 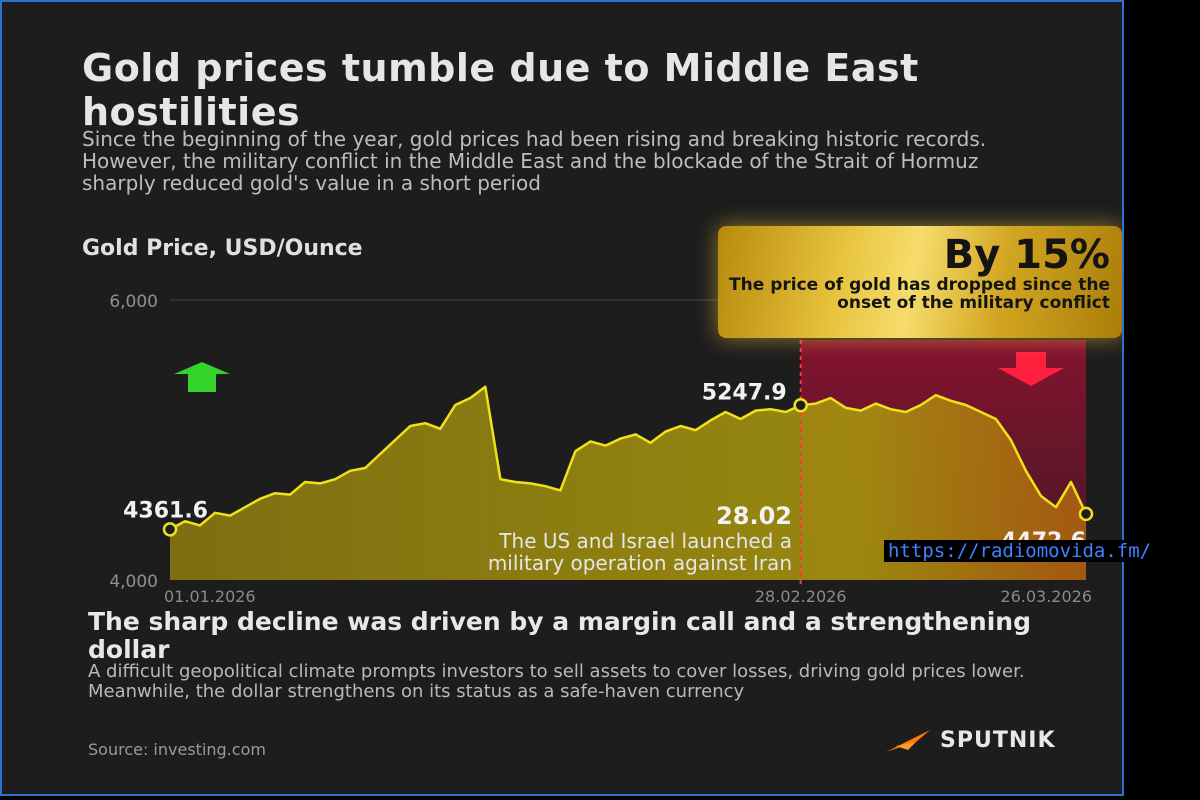 I want to click on price-line, so click(x=628, y=458).